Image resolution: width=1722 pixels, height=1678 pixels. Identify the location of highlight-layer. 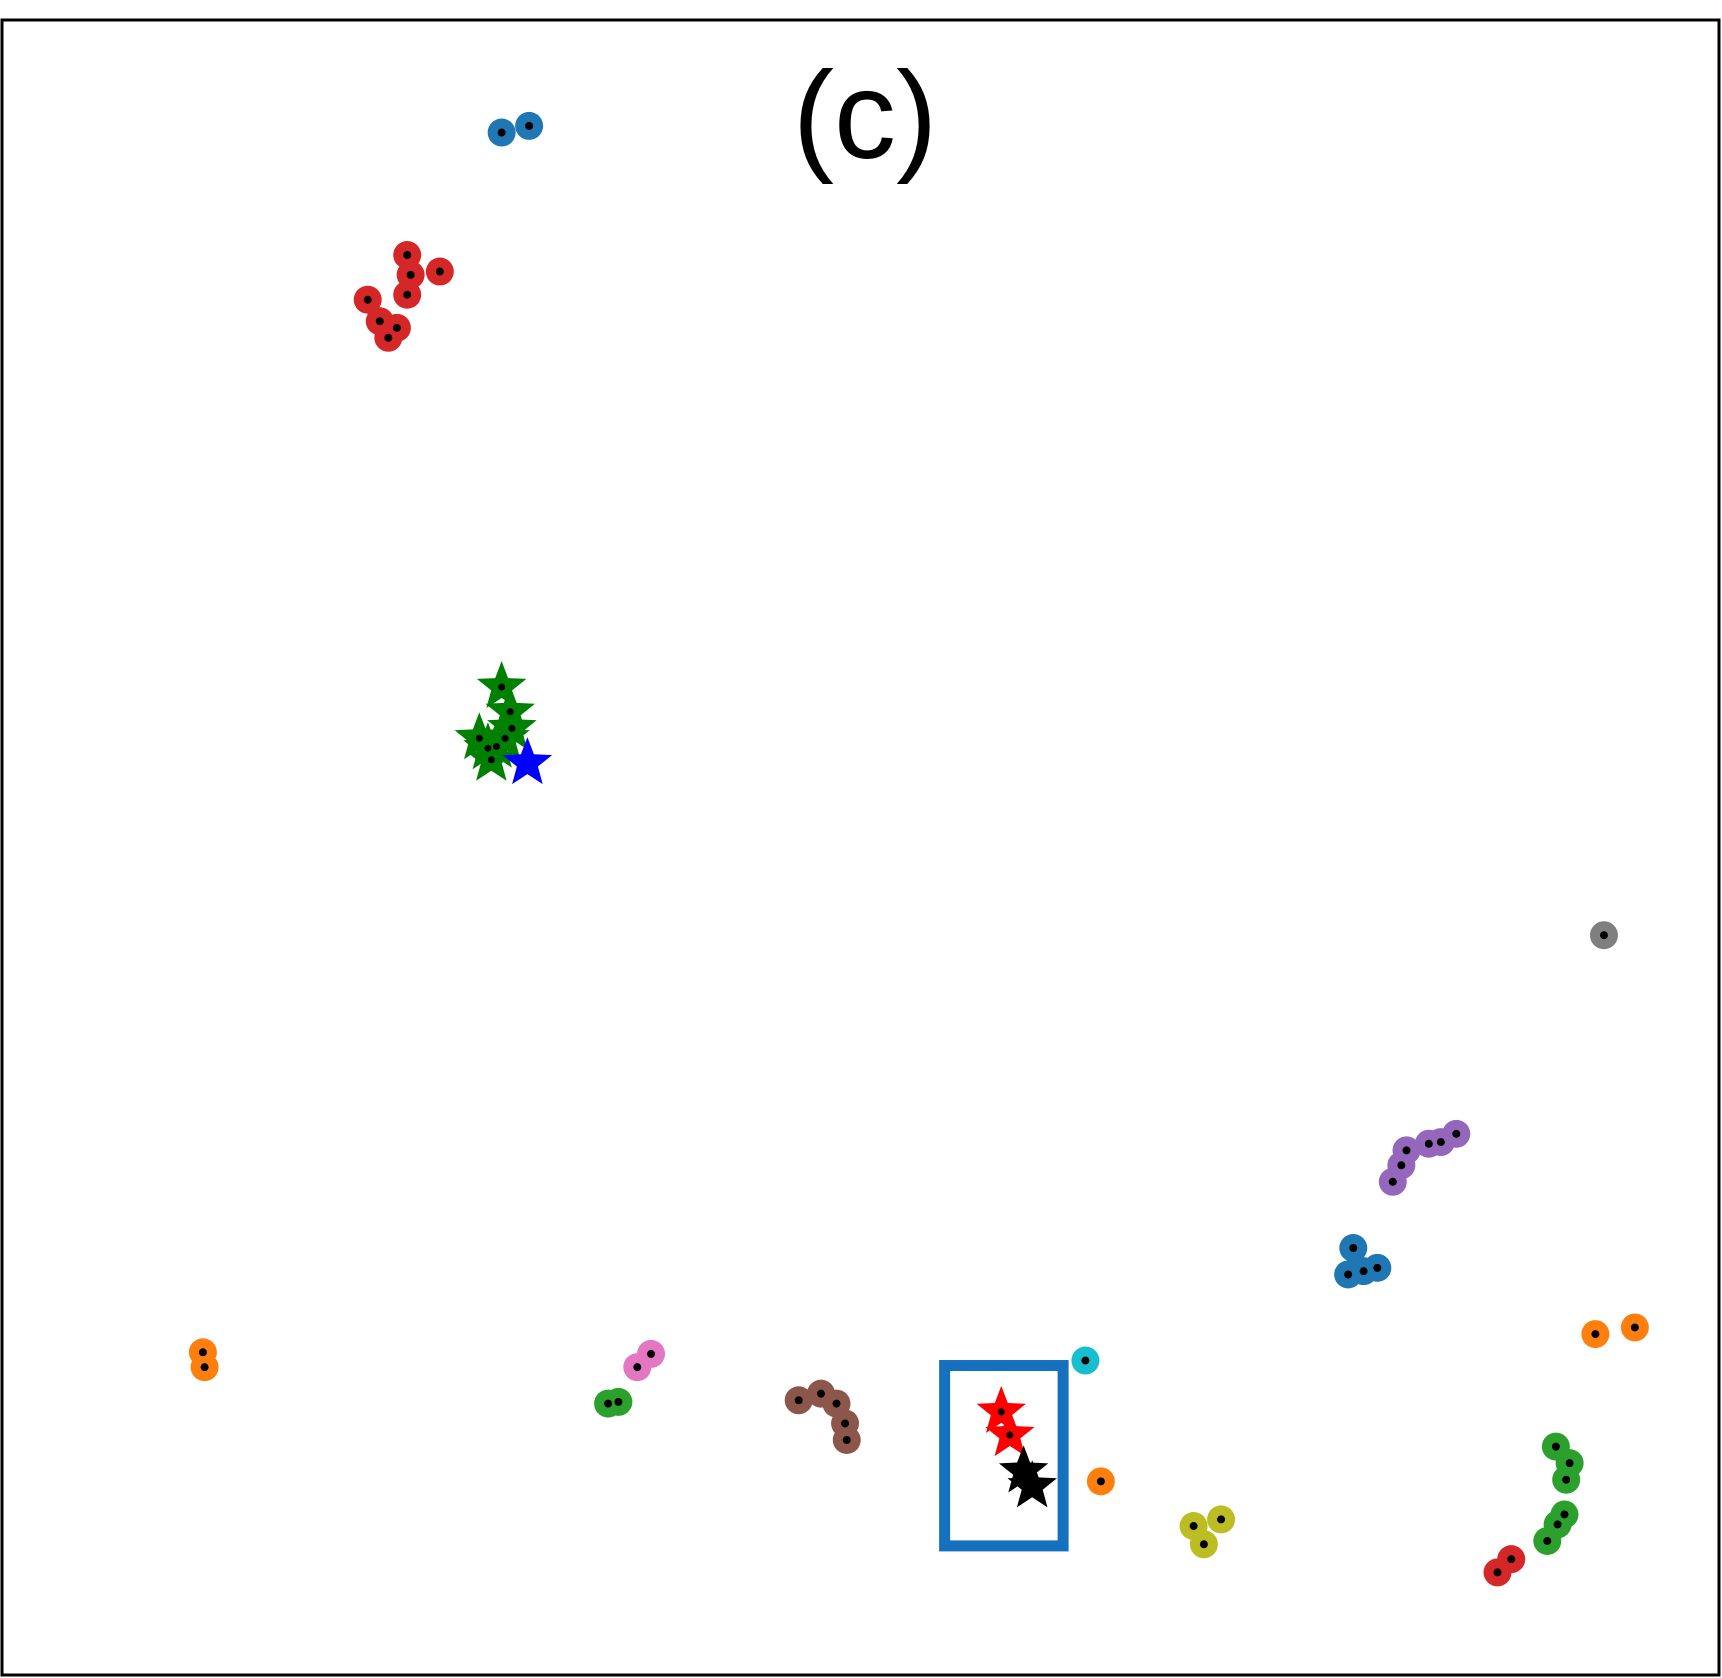
(1004, 1456).